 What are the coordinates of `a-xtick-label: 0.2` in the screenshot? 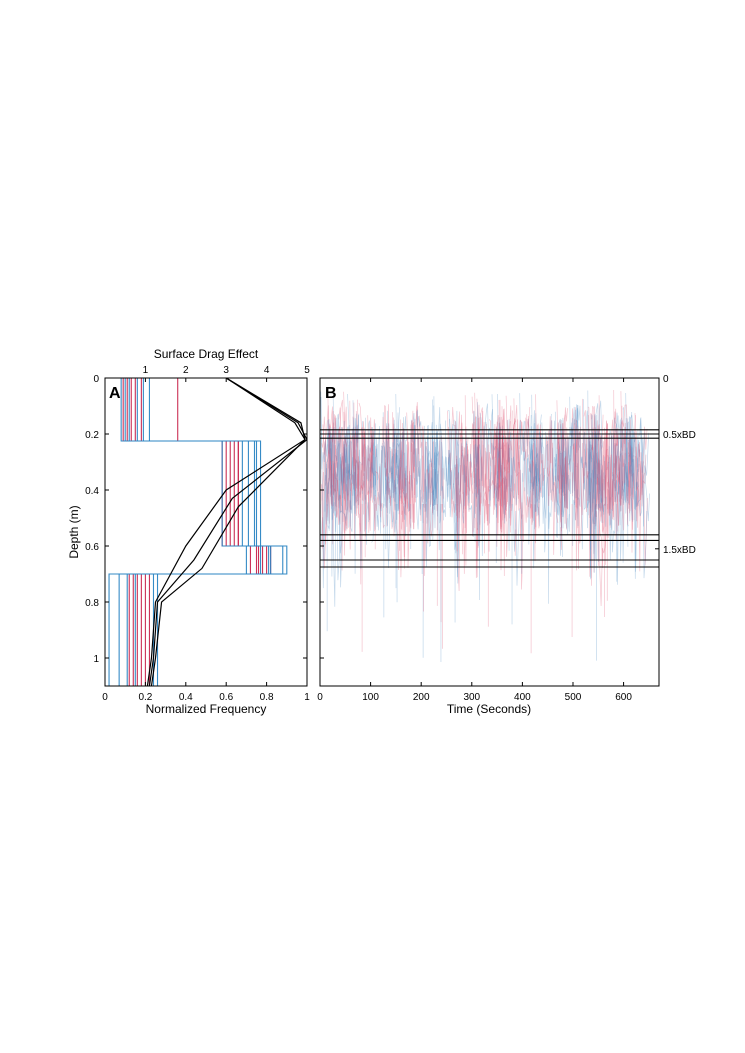 It's located at (145, 697).